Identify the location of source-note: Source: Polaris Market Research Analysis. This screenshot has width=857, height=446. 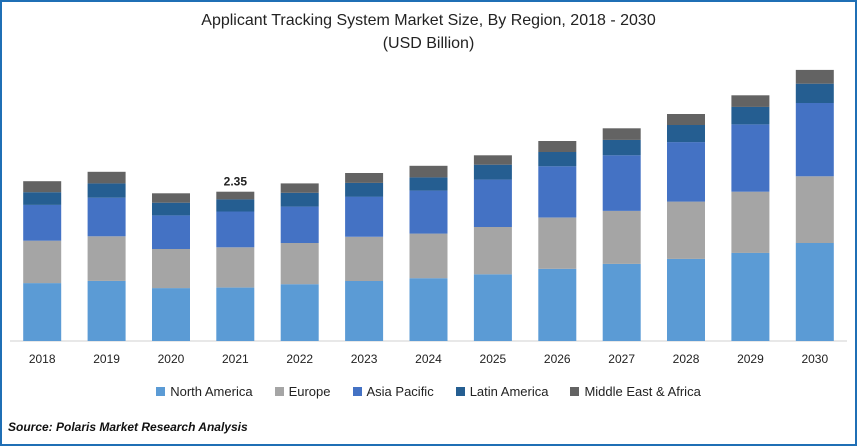
(128, 427).